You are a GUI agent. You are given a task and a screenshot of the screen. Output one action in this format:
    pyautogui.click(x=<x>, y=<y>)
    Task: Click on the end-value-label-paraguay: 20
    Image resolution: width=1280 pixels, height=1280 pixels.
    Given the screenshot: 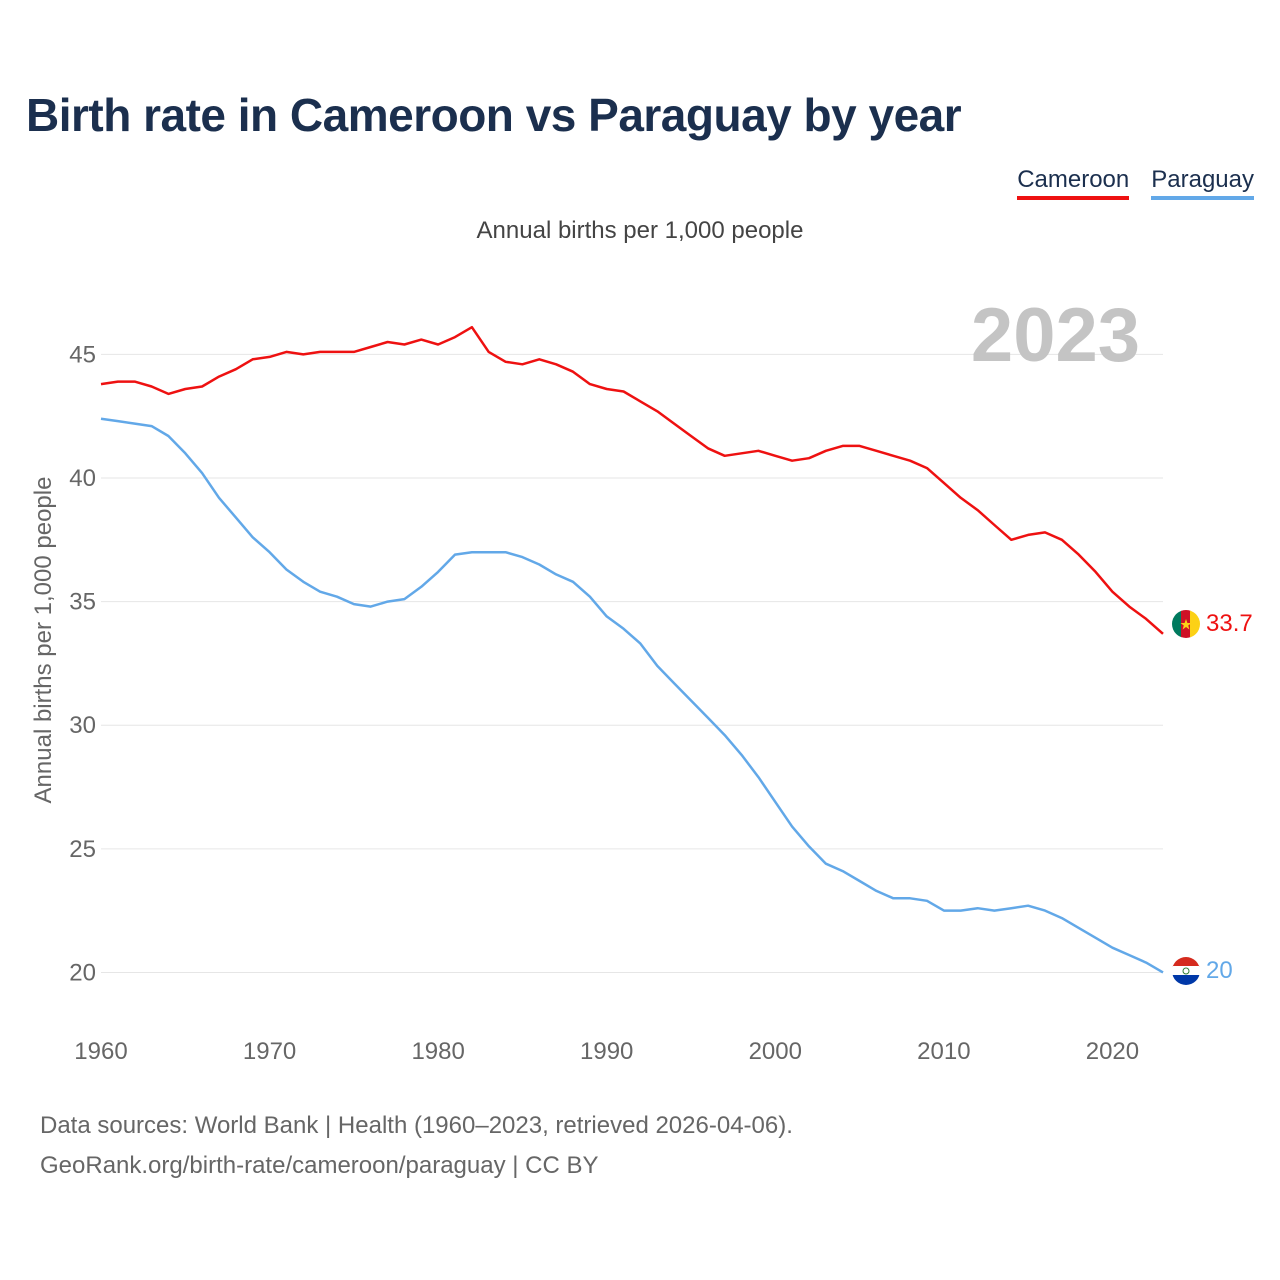 What is the action you would take?
    pyautogui.click(x=1219, y=970)
    